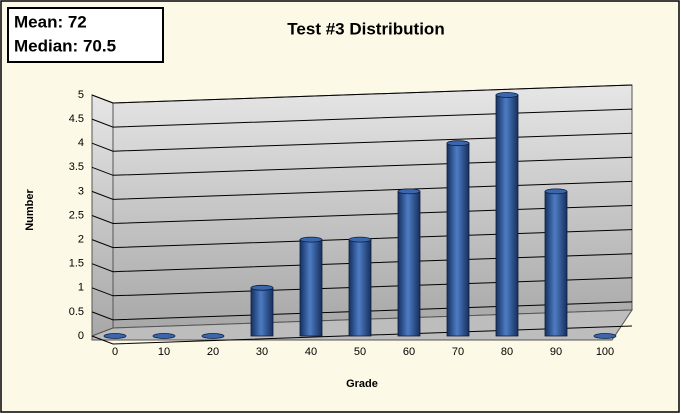 This screenshot has height=414, width=681. What do you see at coordinates (76, 312) in the screenshot?
I see `y-tick-label: 0.5` at bounding box center [76, 312].